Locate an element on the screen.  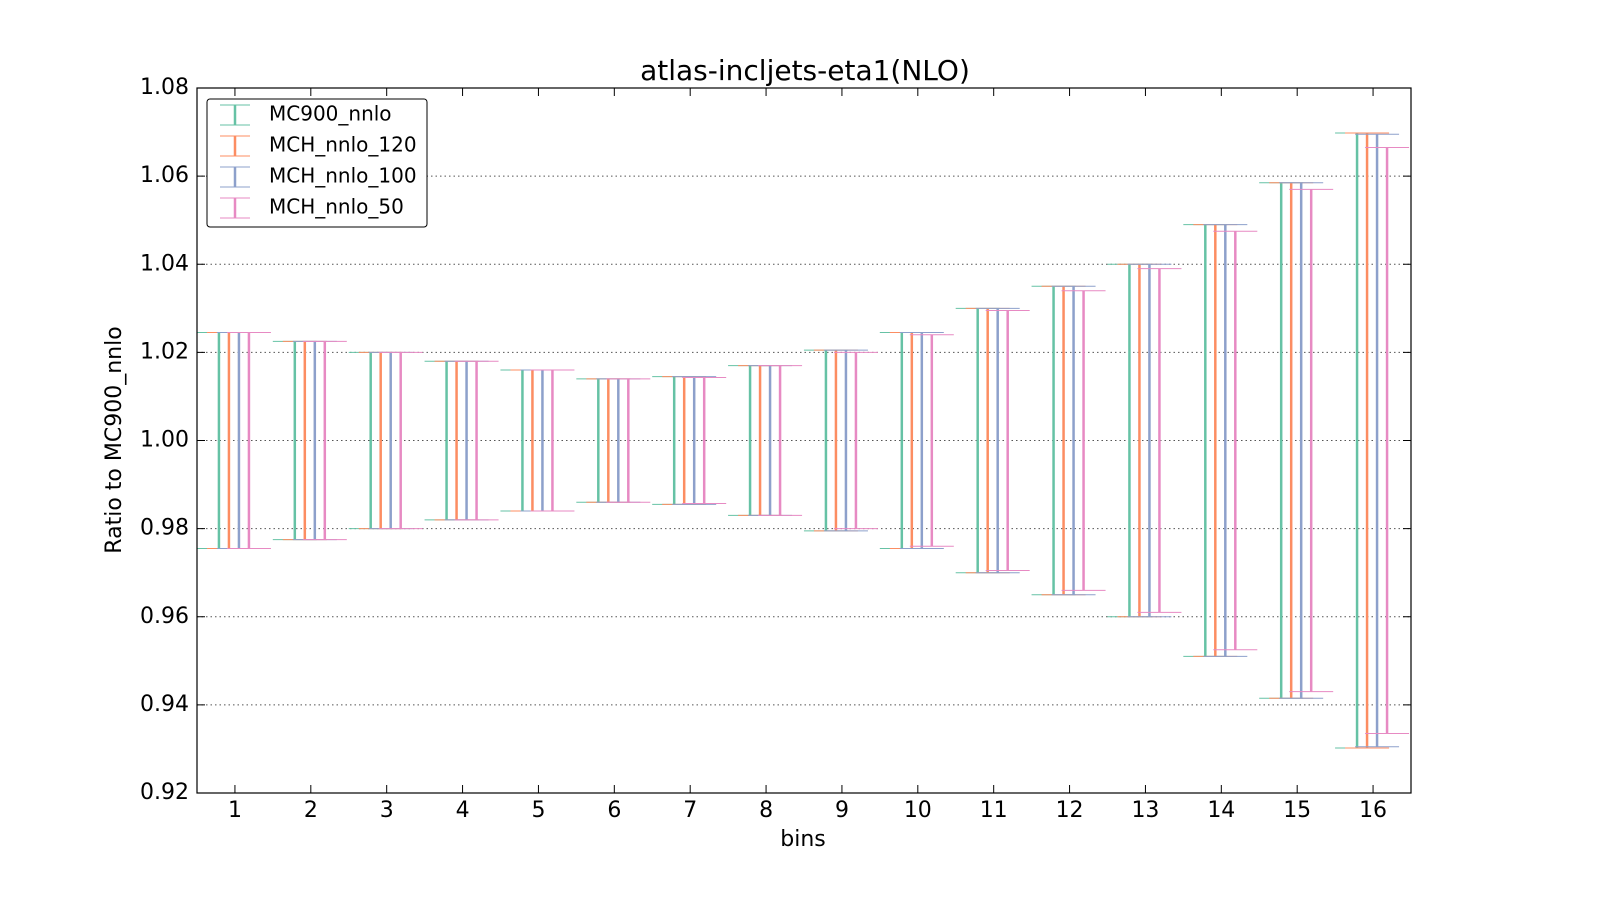
y-tick-label: 1.02 is located at coordinates (164, 351).